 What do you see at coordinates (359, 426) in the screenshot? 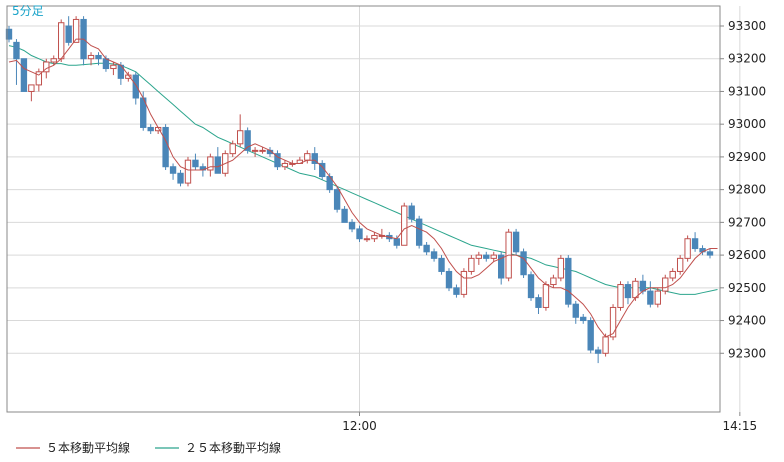
I see `x-tick-label: 12:00` at bounding box center [359, 426].